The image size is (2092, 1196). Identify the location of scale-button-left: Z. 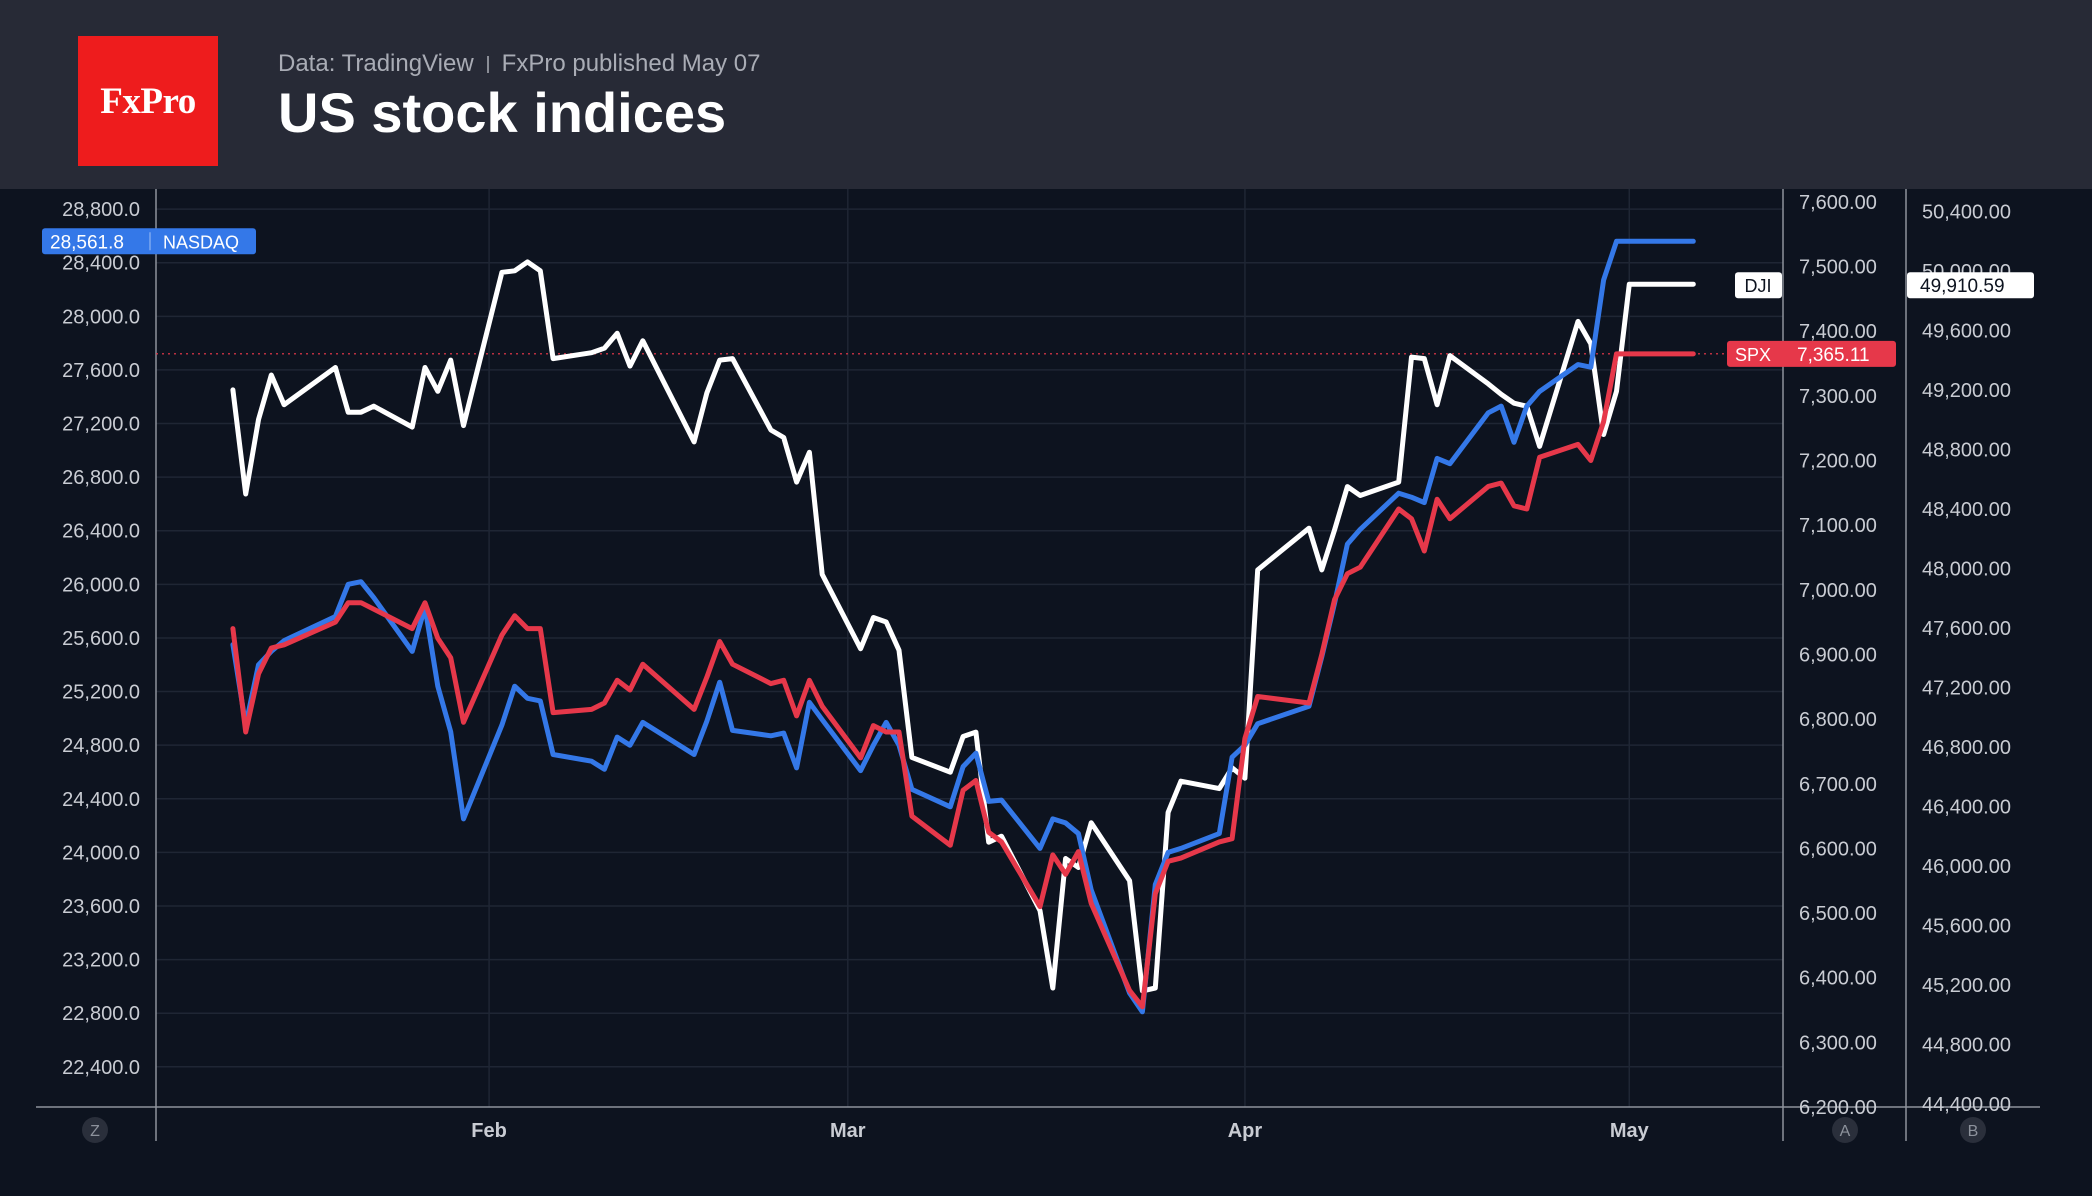
(95, 1130).